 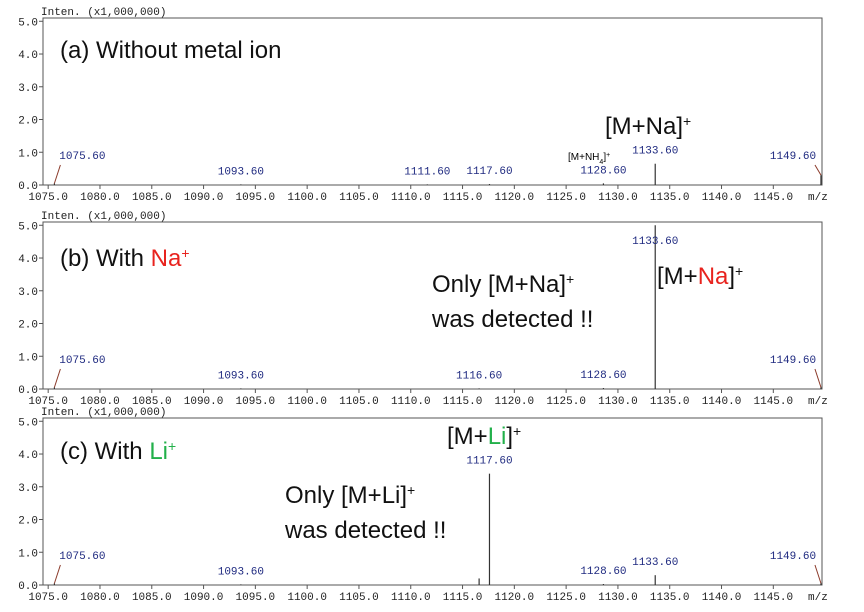 I want to click on title-text: (c) With, so click(x=104, y=451).